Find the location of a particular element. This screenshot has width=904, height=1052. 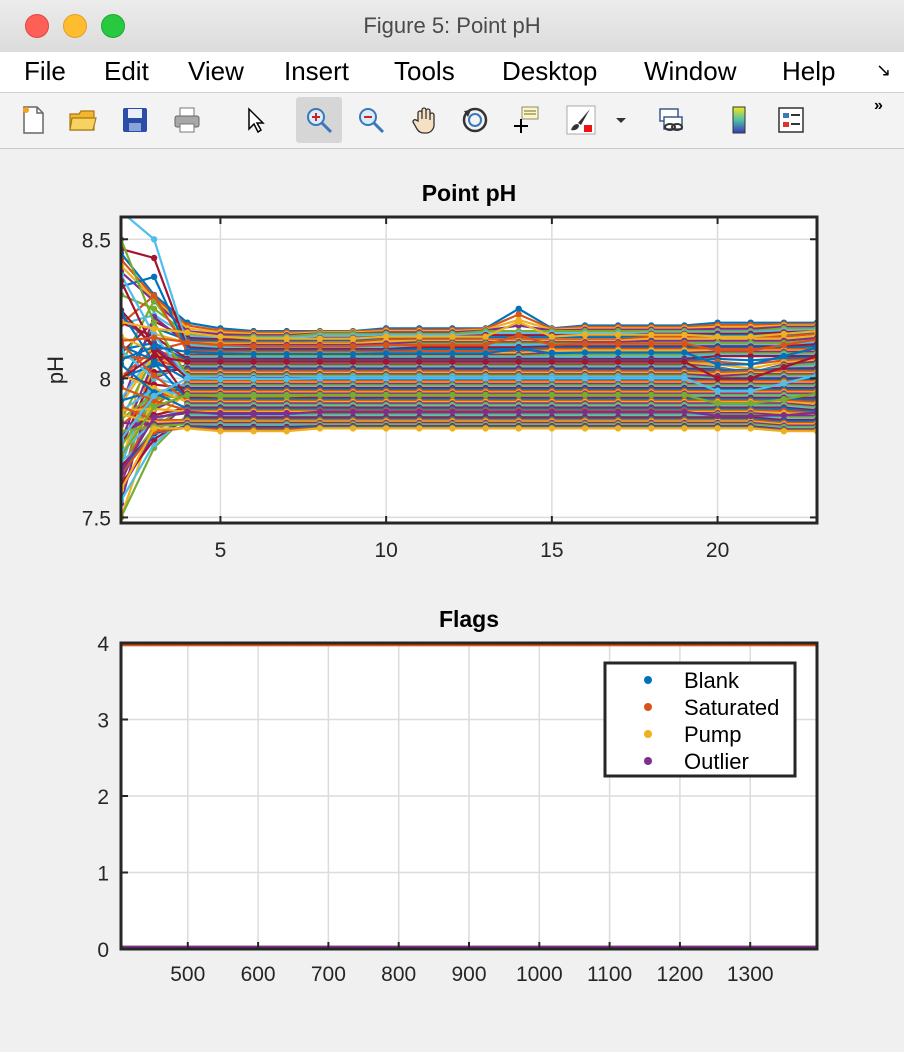

flags-y-tick-label: 0 is located at coordinates (103, 950).